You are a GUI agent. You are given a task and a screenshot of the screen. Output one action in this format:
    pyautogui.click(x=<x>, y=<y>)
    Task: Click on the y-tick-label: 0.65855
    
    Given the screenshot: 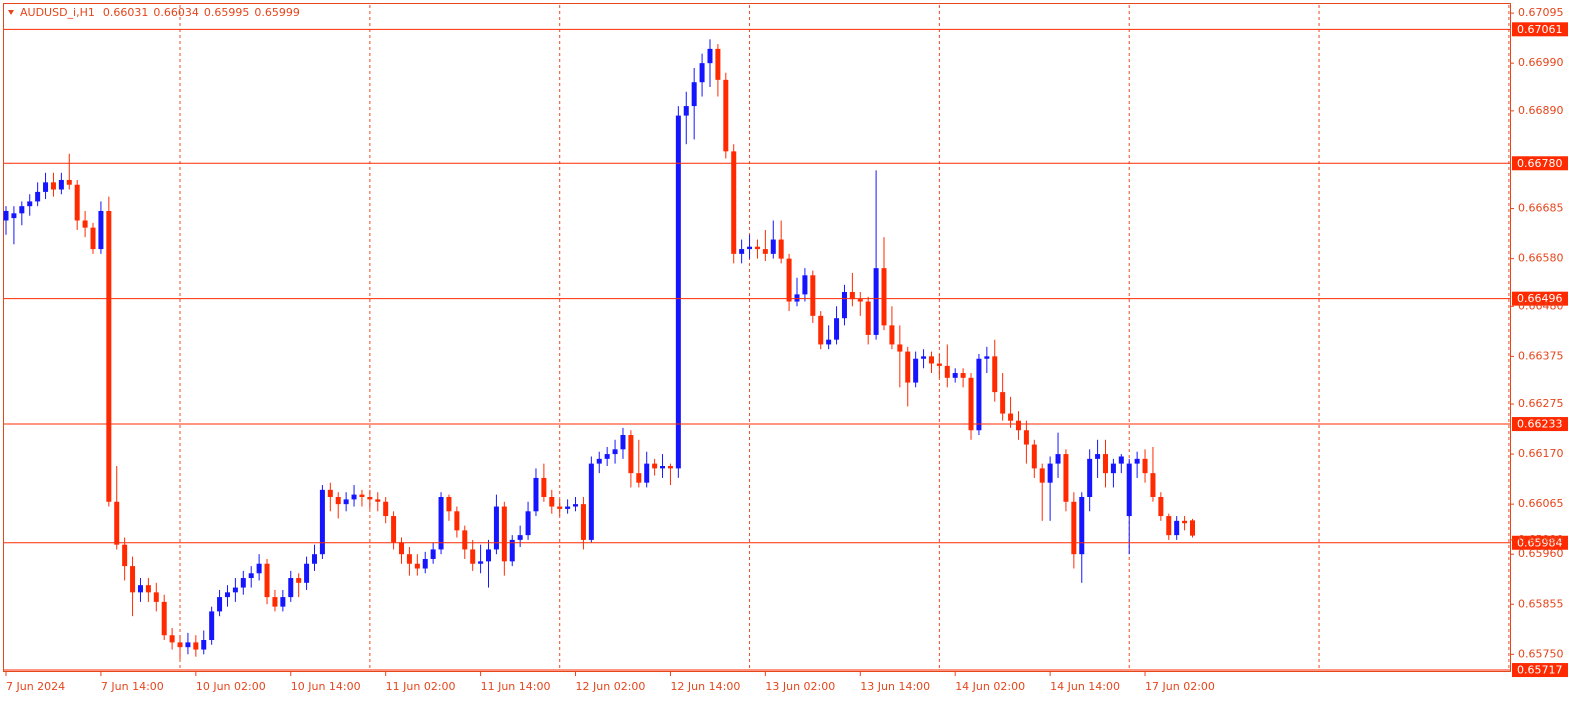 What is the action you would take?
    pyautogui.click(x=1541, y=603)
    